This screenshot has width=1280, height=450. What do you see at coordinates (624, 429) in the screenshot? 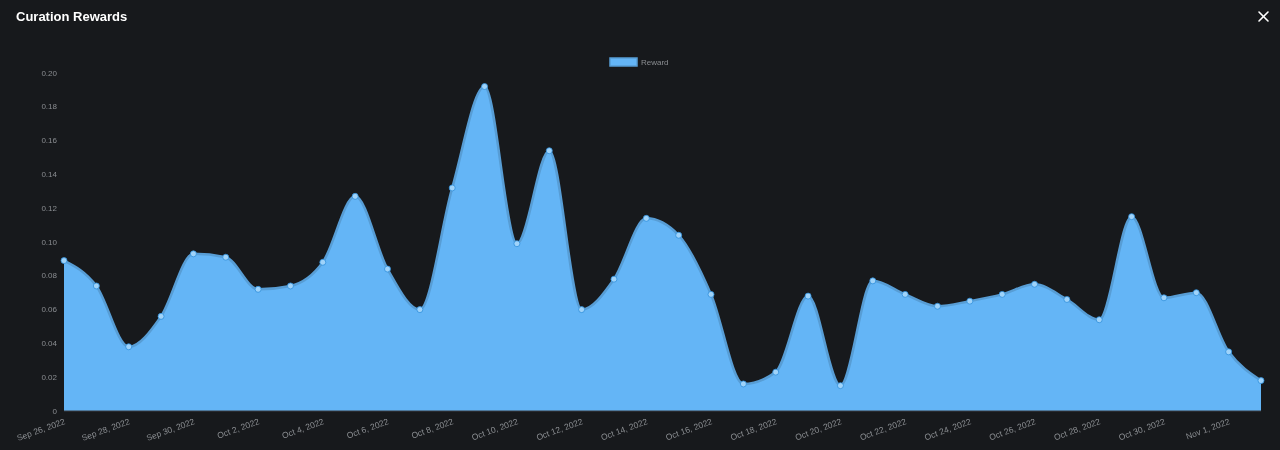
I see `x-tick-label: Oct 14, 2022` at bounding box center [624, 429].